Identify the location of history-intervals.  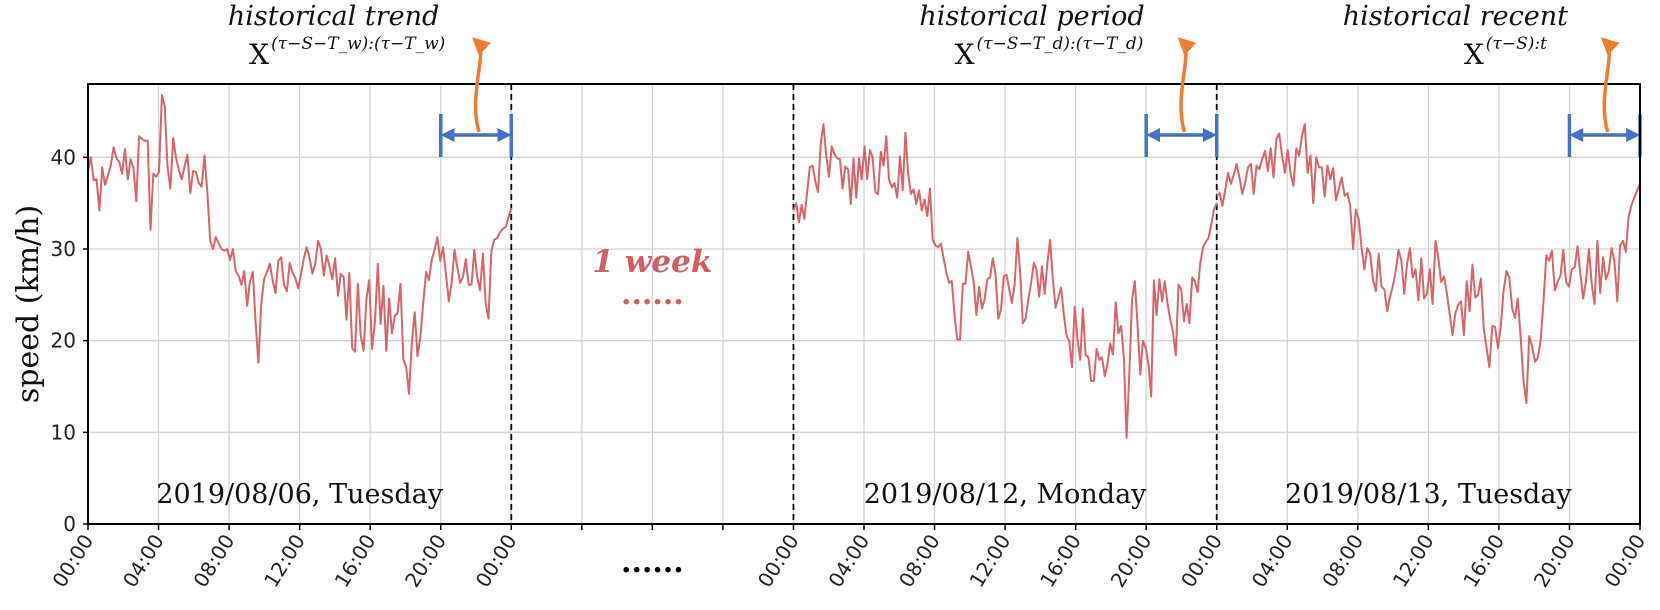
(1040, 135).